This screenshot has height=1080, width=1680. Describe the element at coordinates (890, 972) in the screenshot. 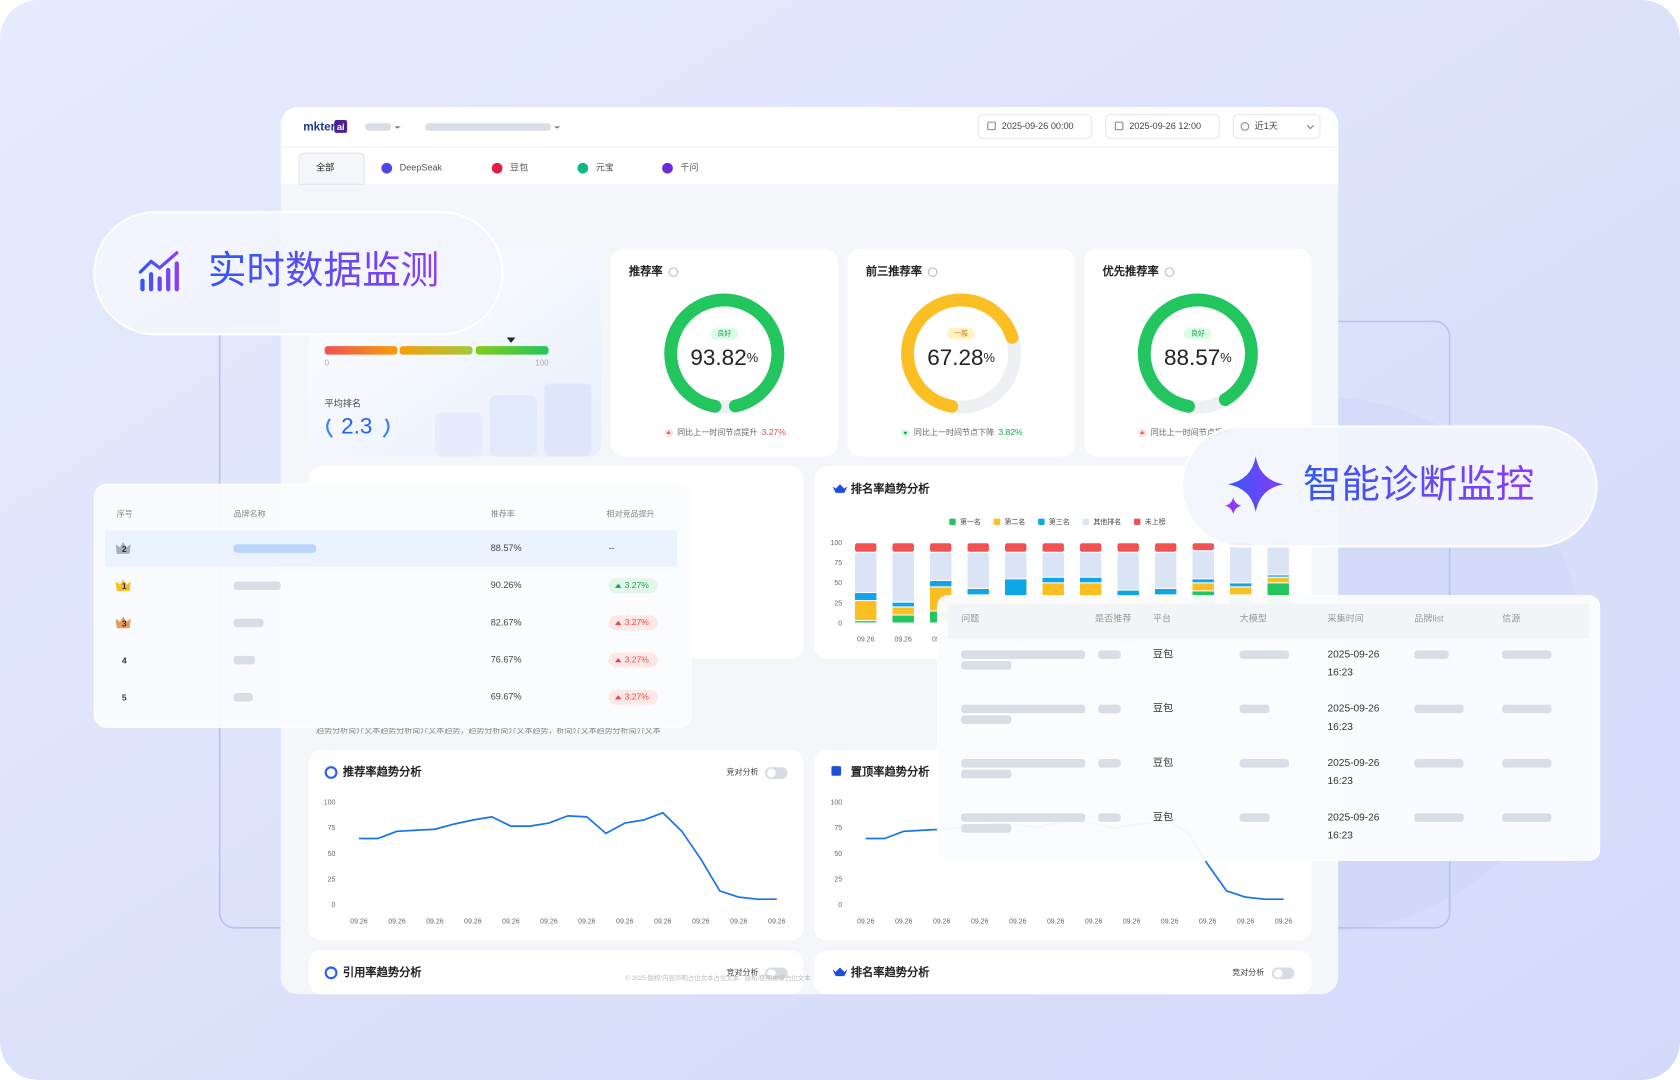

I see `card-title: 排名率趋势分析` at that location.